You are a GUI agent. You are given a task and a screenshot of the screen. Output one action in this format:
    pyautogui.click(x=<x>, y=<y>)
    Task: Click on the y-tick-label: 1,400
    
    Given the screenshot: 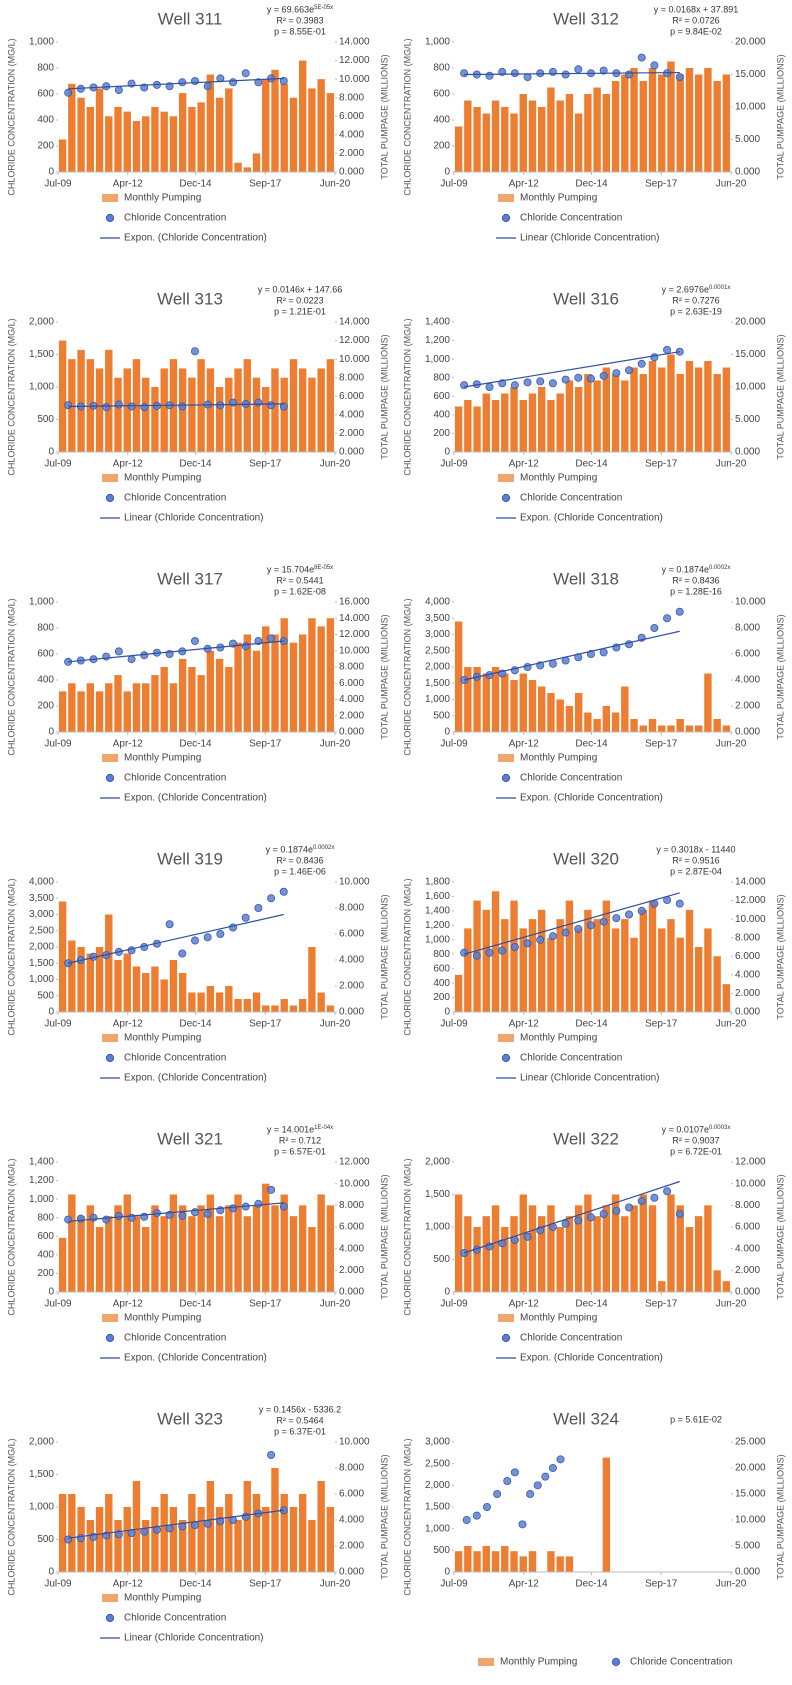 What is the action you would take?
    pyautogui.click(x=41, y=1162)
    